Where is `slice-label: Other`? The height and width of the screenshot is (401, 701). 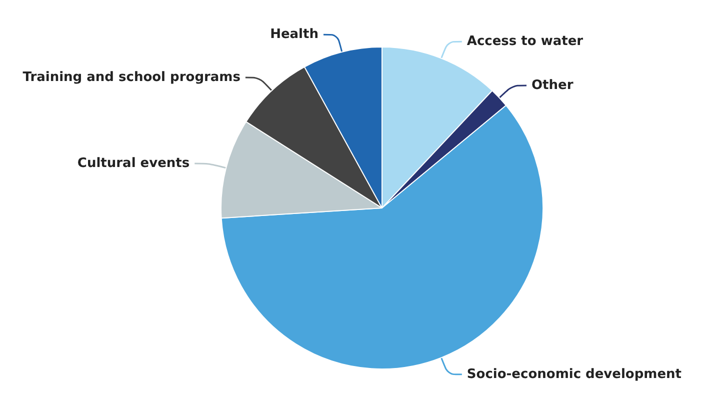 slice-label: Other is located at coordinates (552, 85).